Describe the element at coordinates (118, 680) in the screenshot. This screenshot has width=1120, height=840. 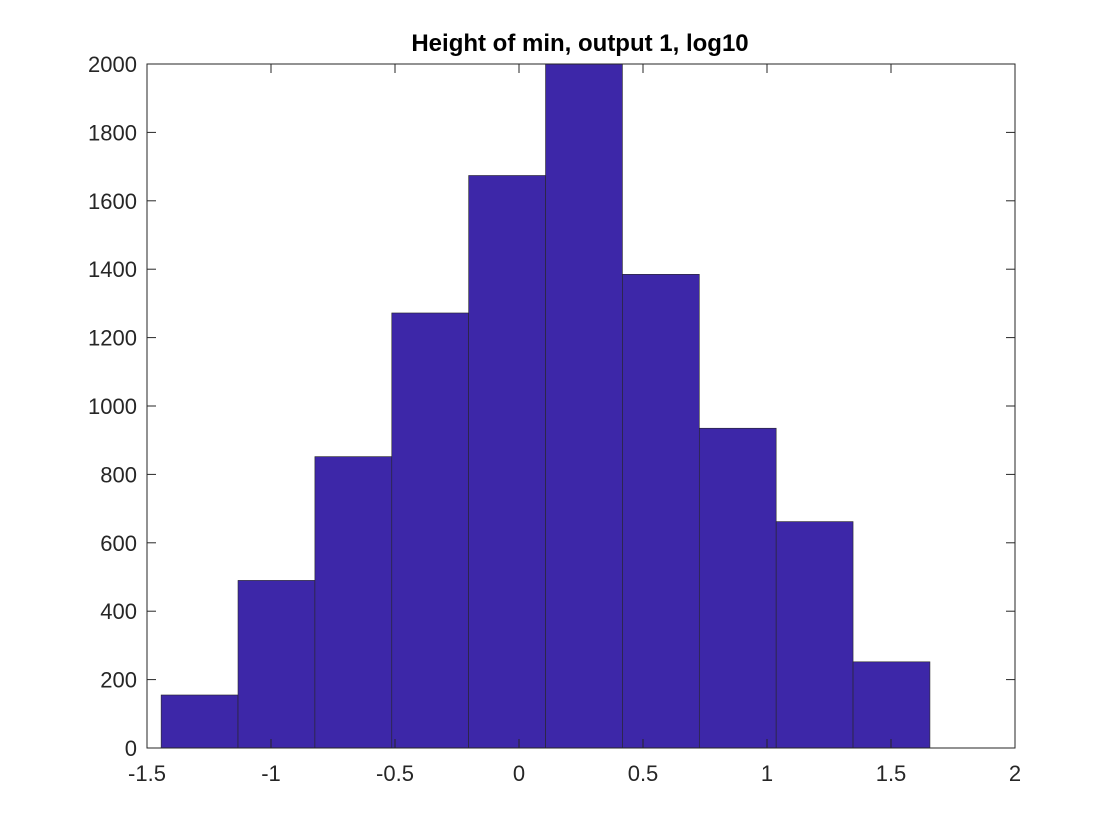
I see `y-tick-label: 200` at that location.